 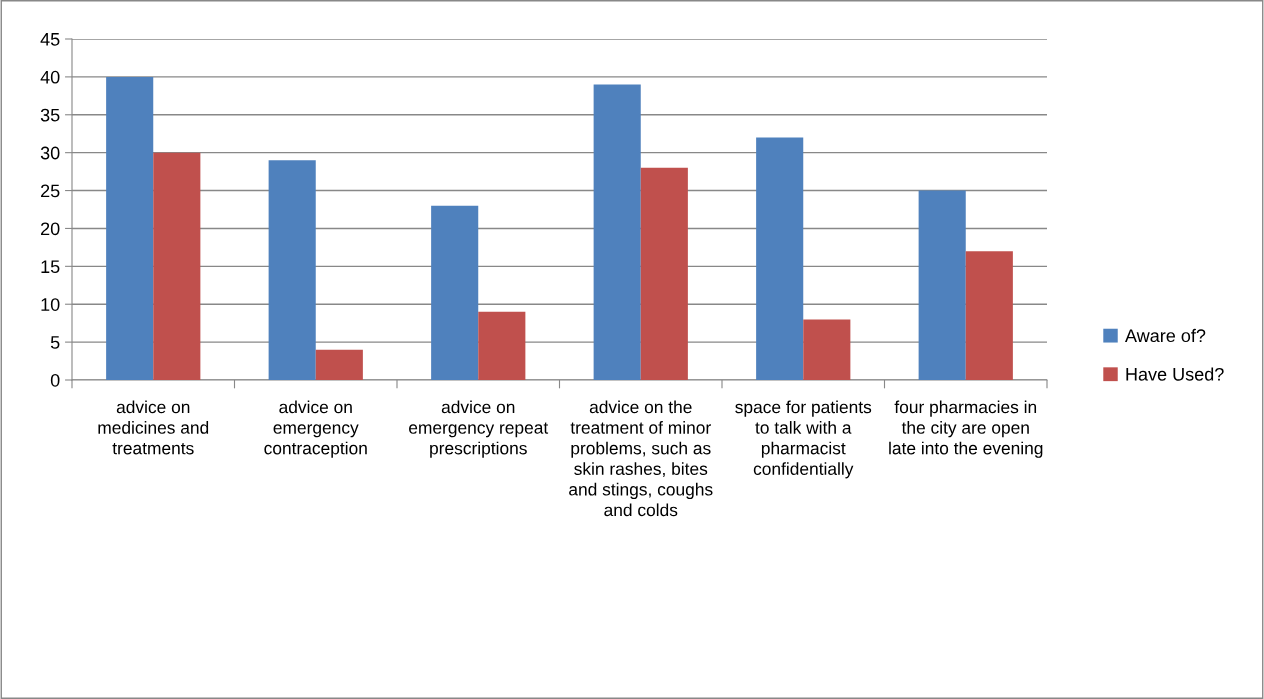 I want to click on legend-label: Aware of?, so click(x=1165, y=335).